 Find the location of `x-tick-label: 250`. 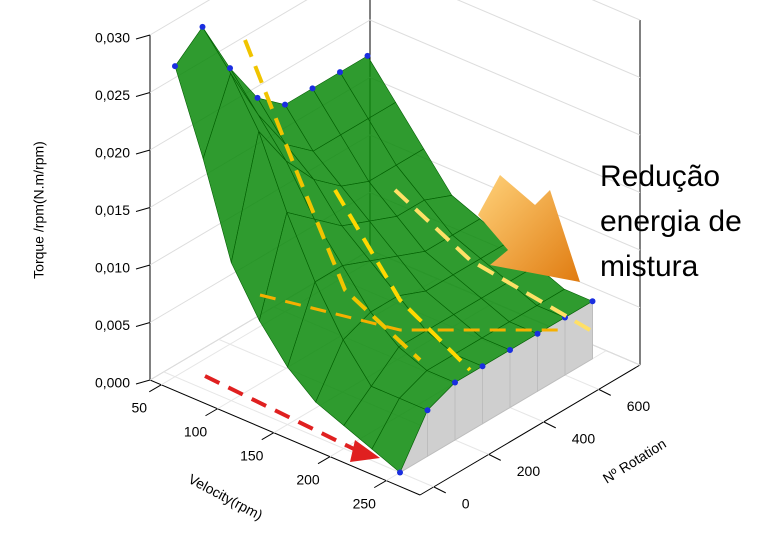

x-tick-label: 250 is located at coordinates (365, 503).